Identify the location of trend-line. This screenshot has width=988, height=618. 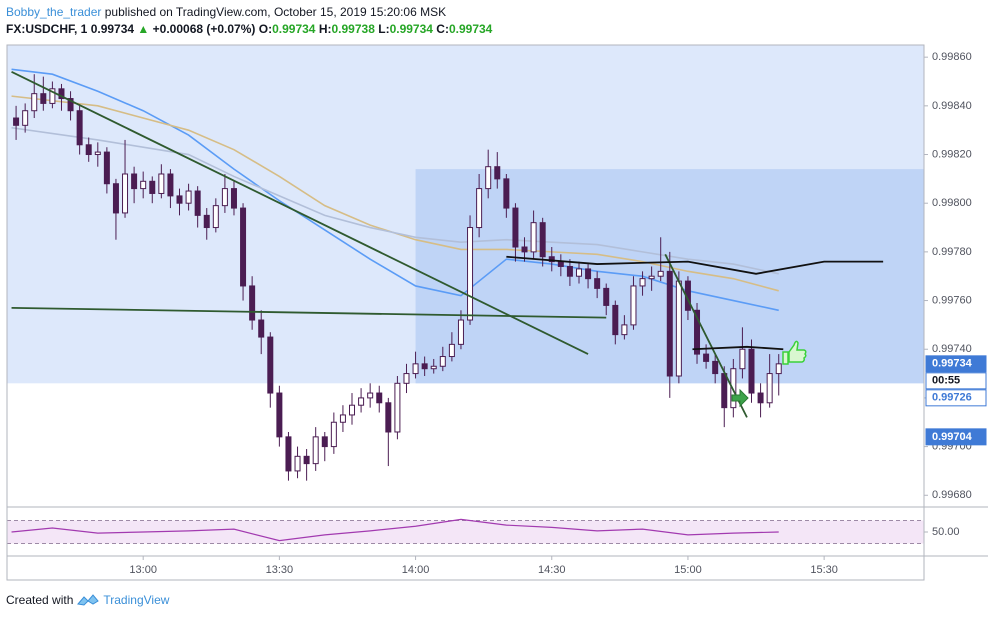
(706, 335).